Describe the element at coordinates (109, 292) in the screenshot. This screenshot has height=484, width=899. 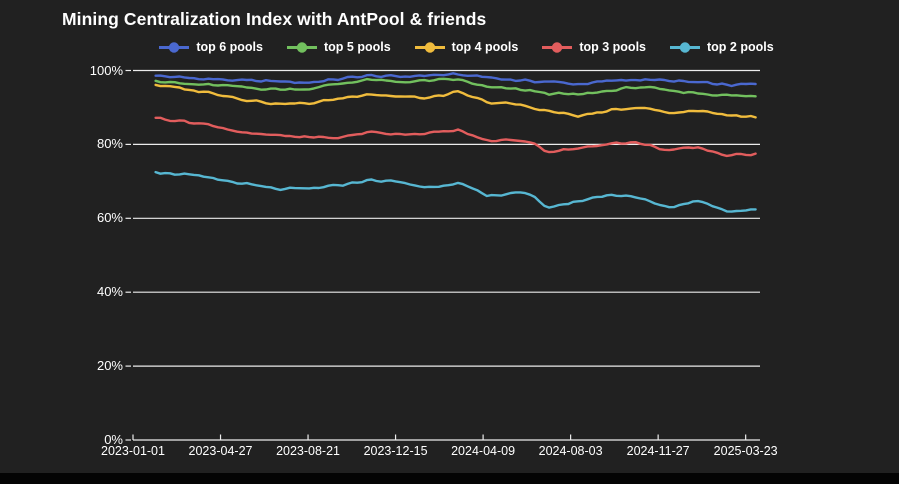
I see `y-axis-label-40: 40%` at that location.